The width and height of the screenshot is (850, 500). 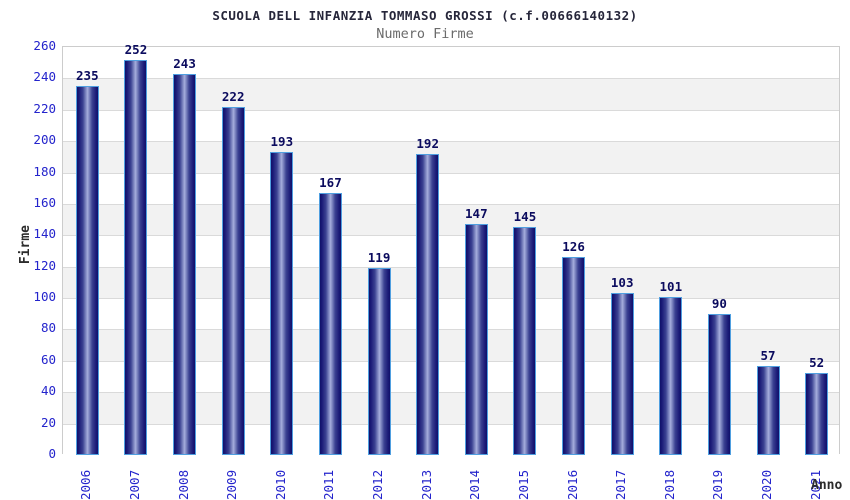 What do you see at coordinates (718, 484) in the screenshot?
I see `x-tick-label: 2019` at bounding box center [718, 484].